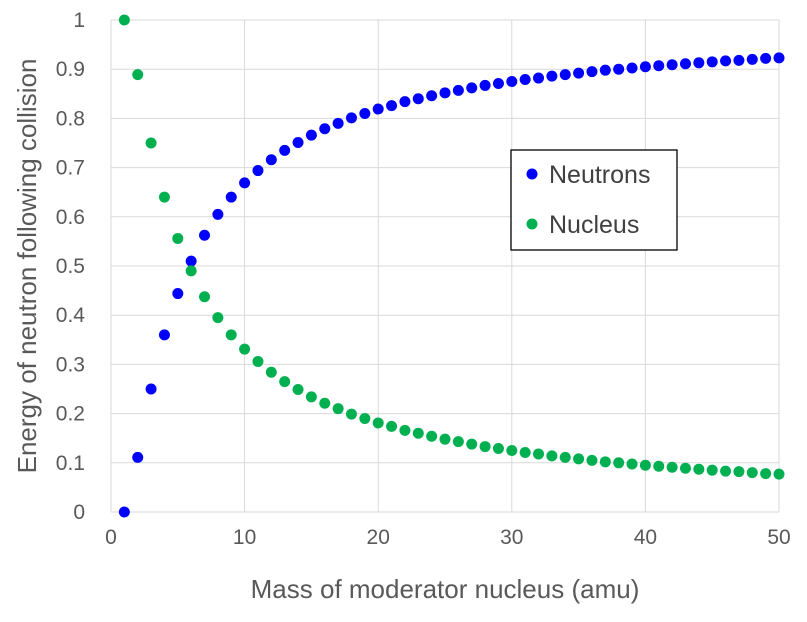 Image resolution: width=807 pixels, height=622 pixels. I want to click on x-tick-label: 30, so click(511, 537).